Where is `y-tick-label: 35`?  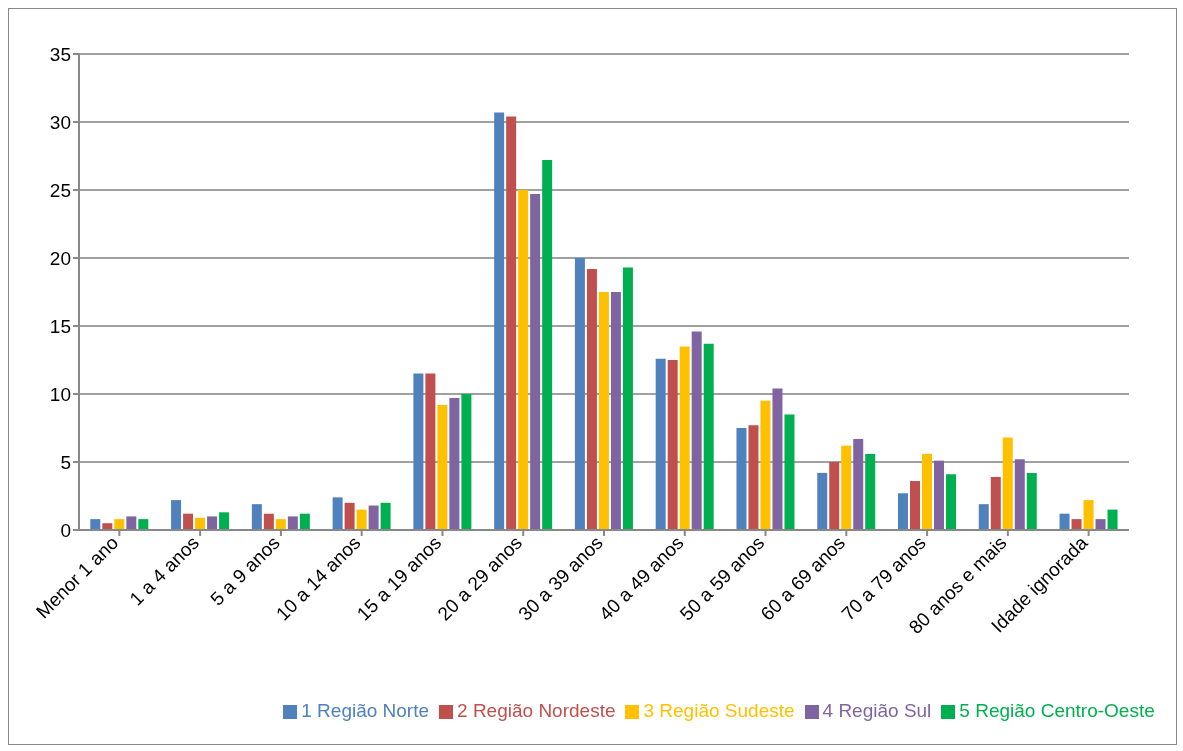 y-tick-label: 35 is located at coordinates (60, 54).